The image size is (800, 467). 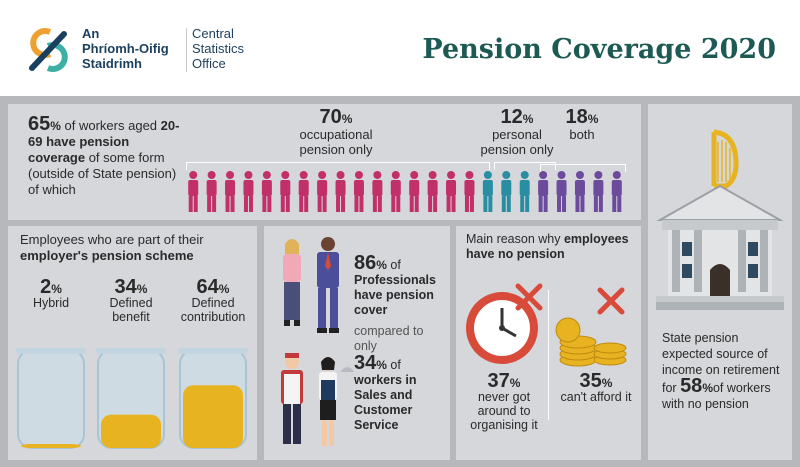 What do you see at coordinates (504, 323) in the screenshot?
I see `clock-icon` at bounding box center [504, 323].